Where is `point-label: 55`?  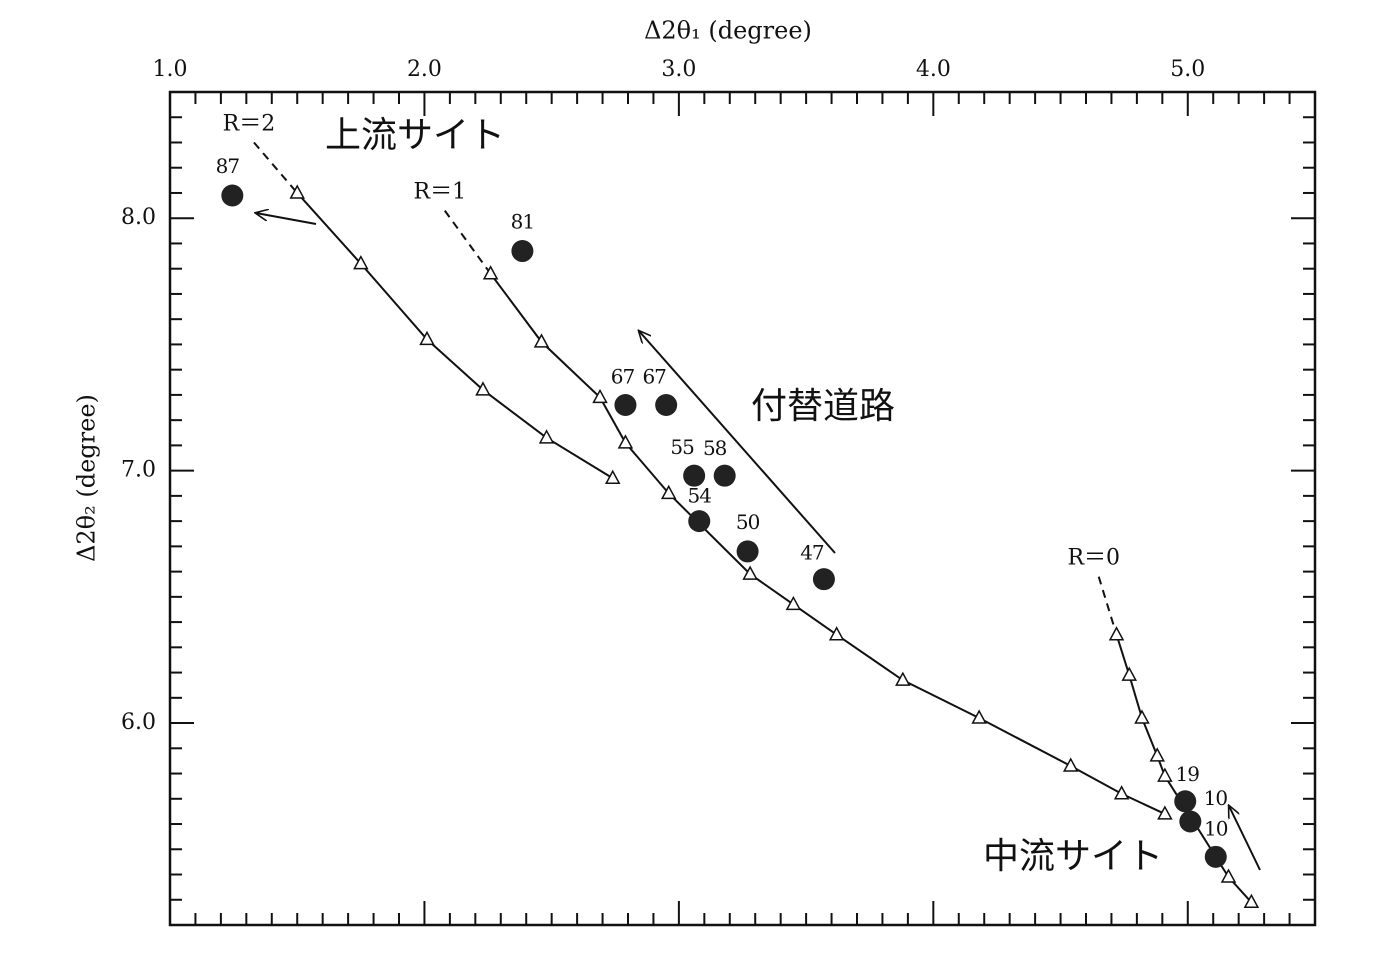 point-label: 55 is located at coordinates (682, 447).